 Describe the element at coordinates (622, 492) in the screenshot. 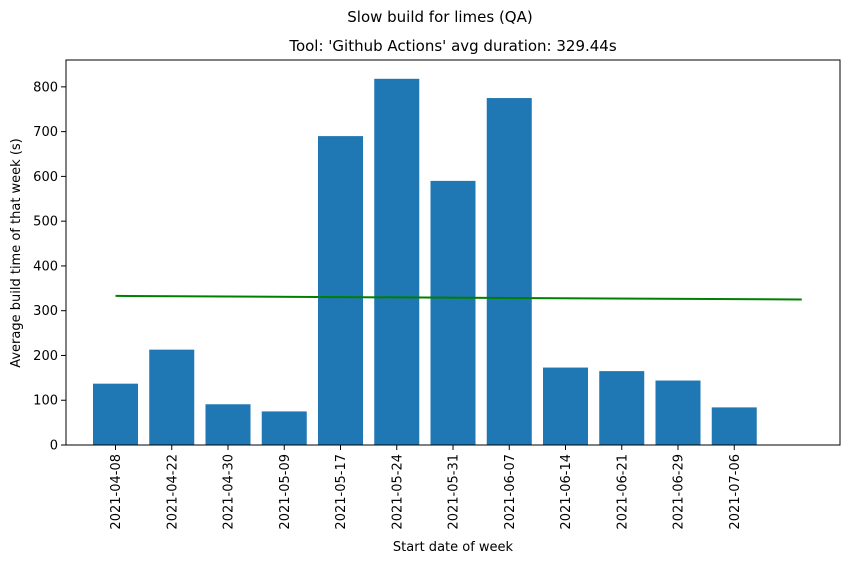

I see `x-tick-label-2021-06-21: 2021-06-21` at that location.